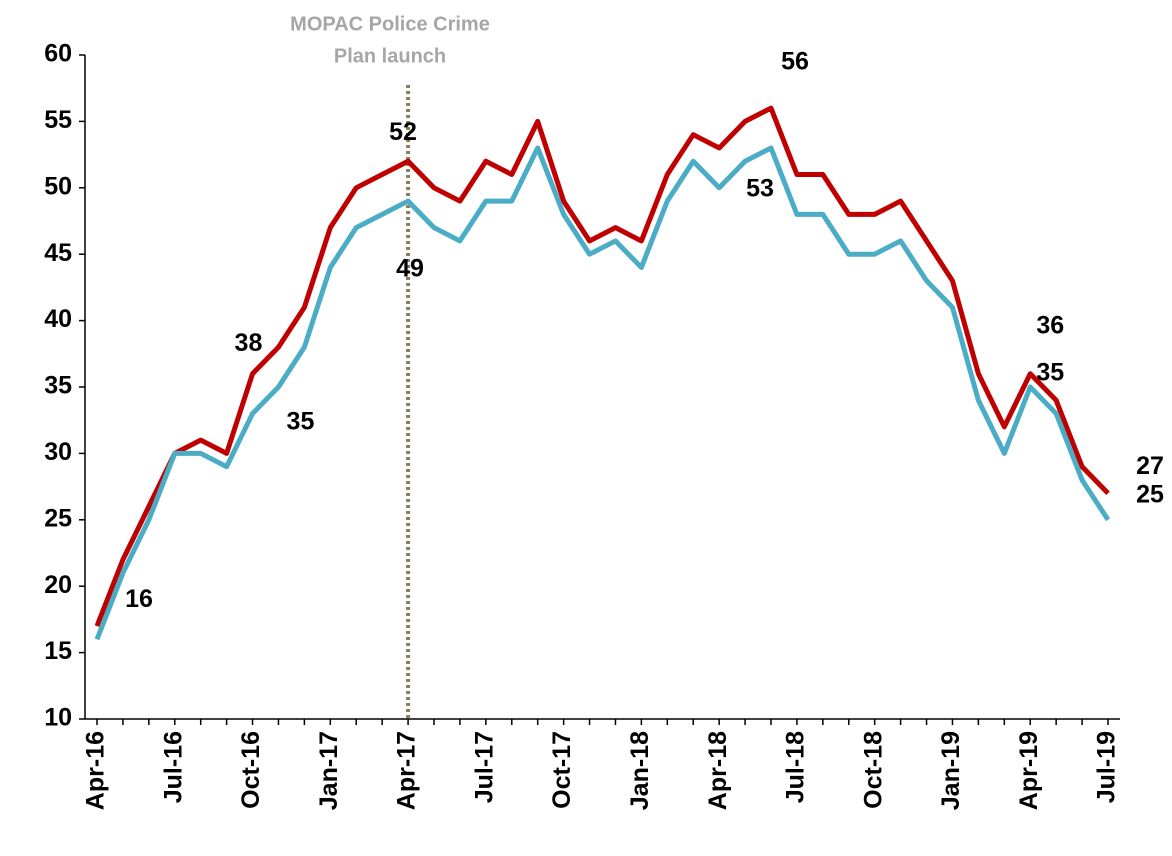  What do you see at coordinates (249, 343) in the screenshot?
I see `data-label: 38` at bounding box center [249, 343].